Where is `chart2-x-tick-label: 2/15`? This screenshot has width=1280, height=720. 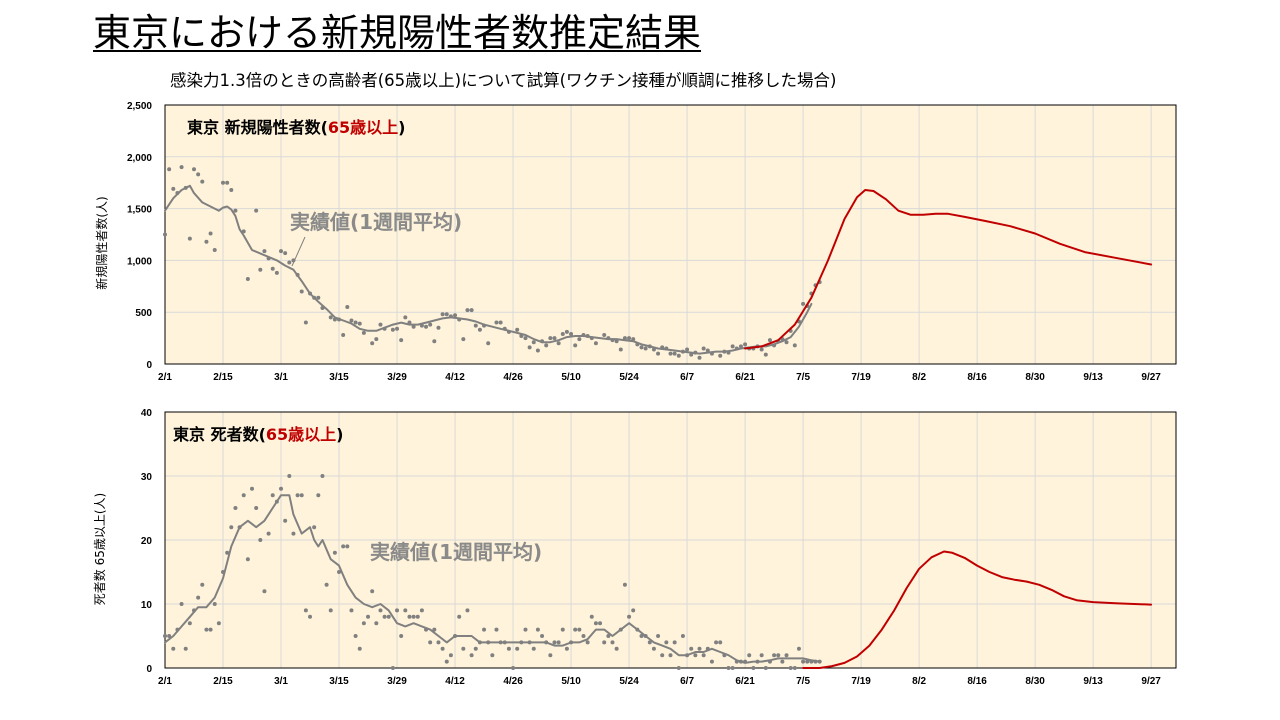
chart2-x-tick-label: 2/15 is located at coordinates (223, 681).